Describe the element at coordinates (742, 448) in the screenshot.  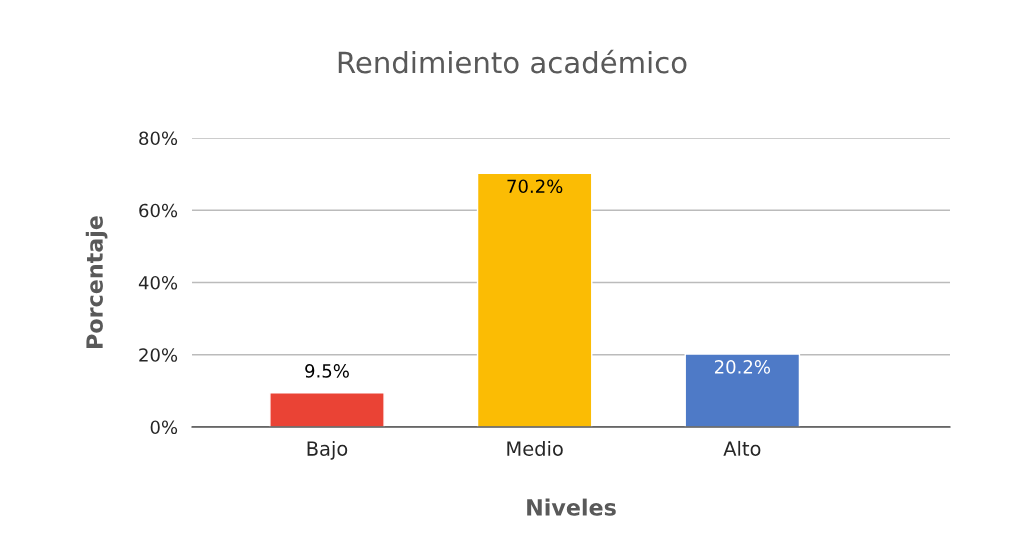
I see `x-tick-label: Alto` at that location.